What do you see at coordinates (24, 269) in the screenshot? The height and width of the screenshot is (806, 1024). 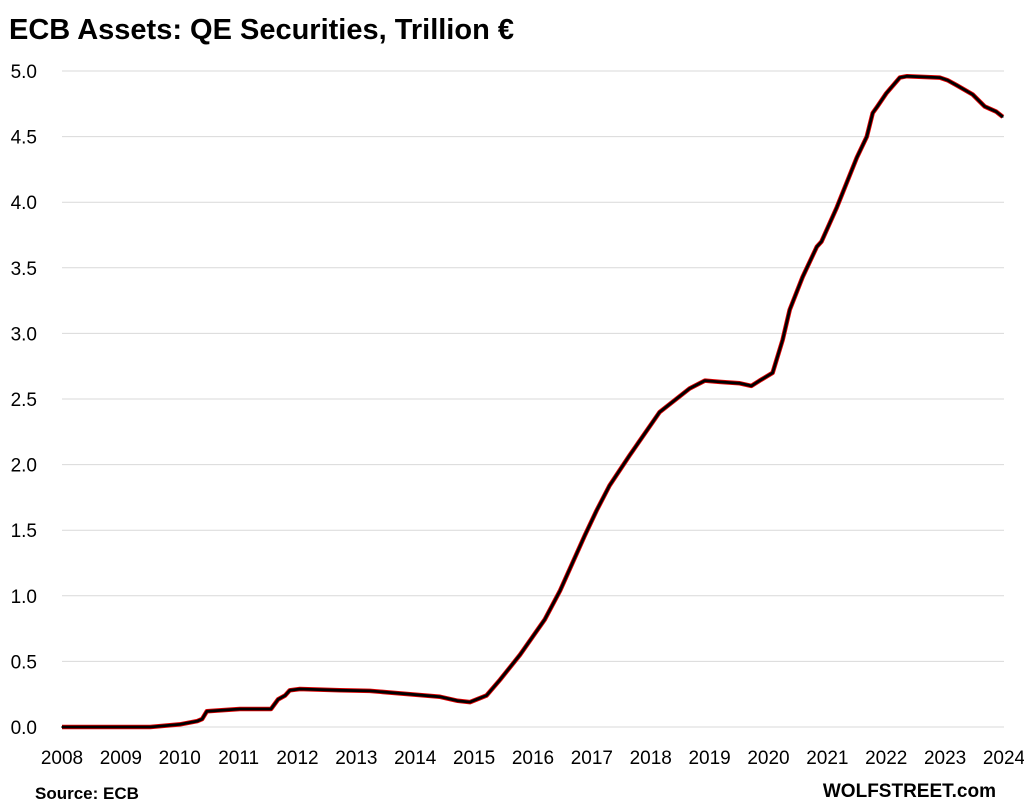 I see `y-tick-label: 3.5` at bounding box center [24, 269].